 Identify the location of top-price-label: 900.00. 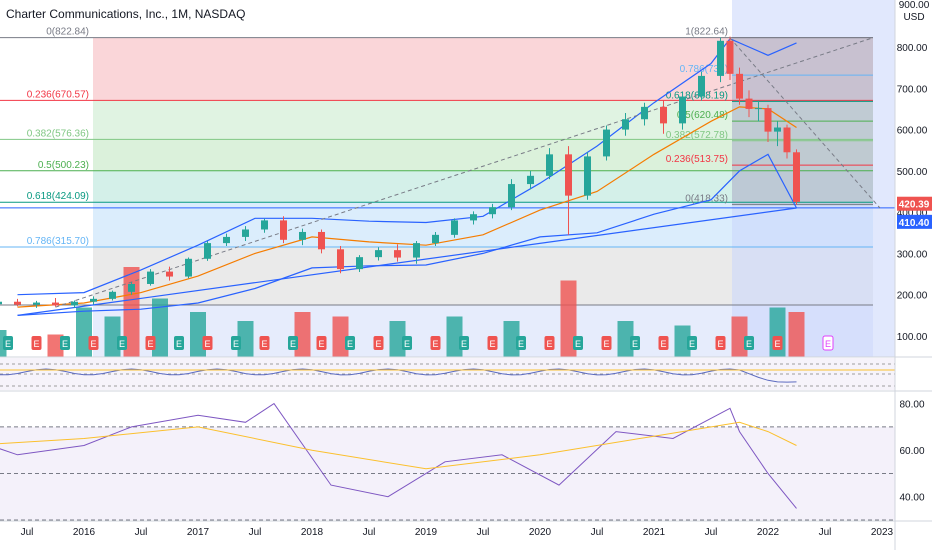
(914, 5).